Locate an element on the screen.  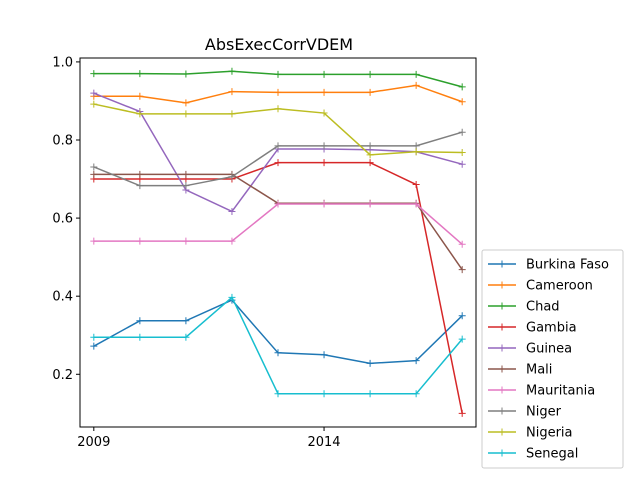
legend-item: Gambia is located at coordinates (532, 328).